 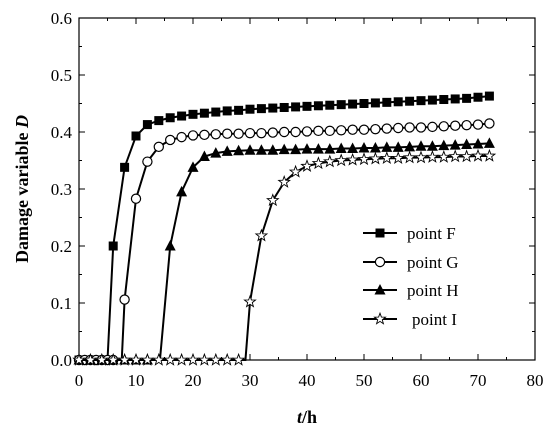 I want to click on y-tick-labels: 0.0 0.1 0.2 0.3 0.4 0.5 0.6, so click(x=62, y=189).